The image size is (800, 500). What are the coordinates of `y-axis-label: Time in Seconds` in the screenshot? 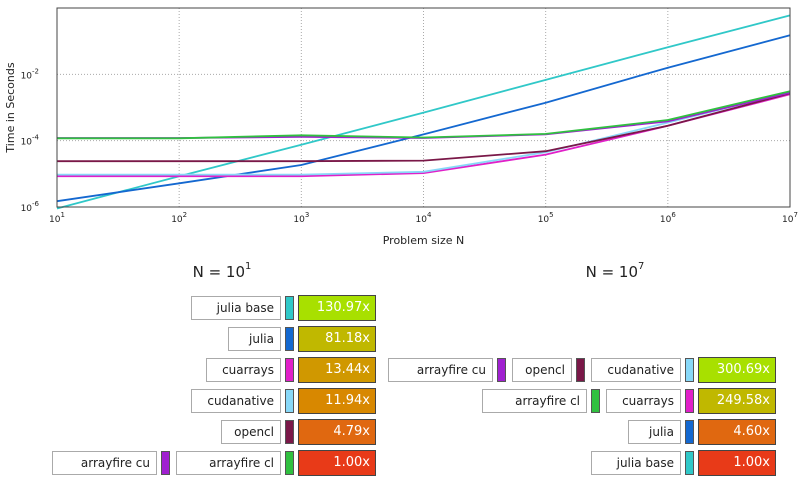 It's located at (10, 107).